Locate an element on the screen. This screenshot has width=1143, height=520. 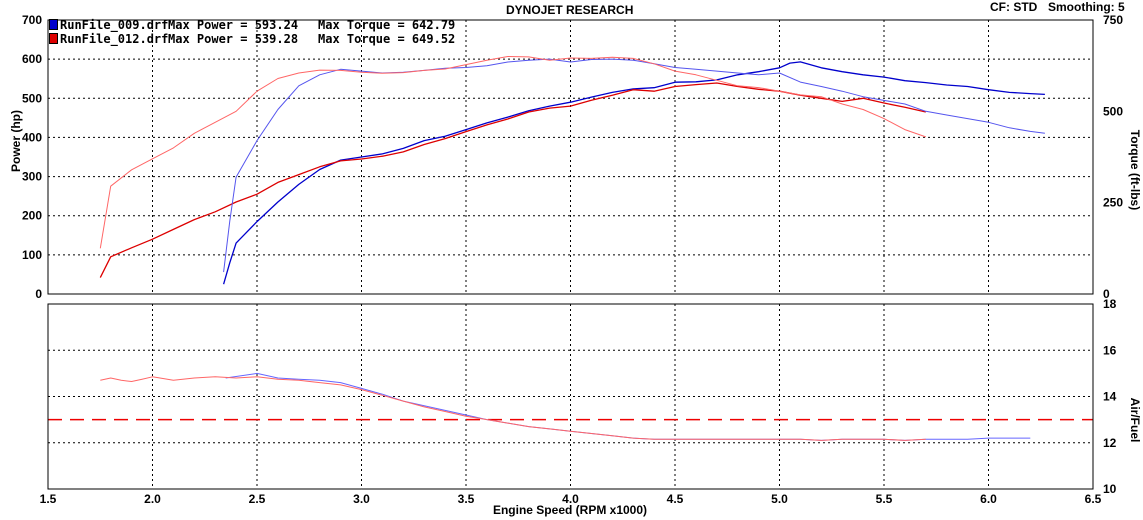
air-fuel-tick-label: 16 is located at coordinates (1110, 350).